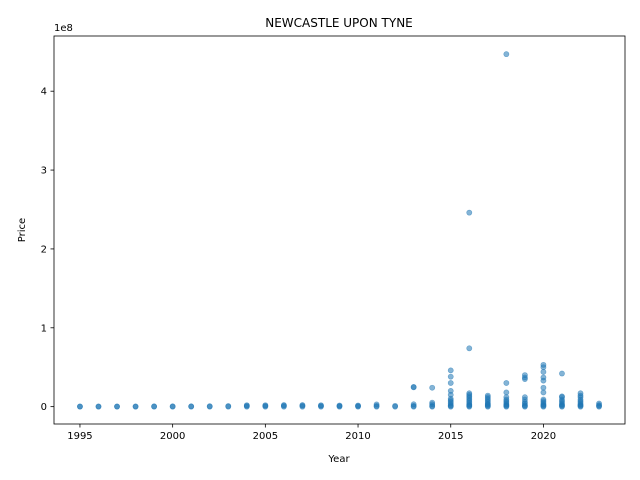 Image resolution: width=640 pixels, height=480 pixels. Describe the element at coordinates (450, 436) in the screenshot. I see `x-tick-label: 2015` at that location.